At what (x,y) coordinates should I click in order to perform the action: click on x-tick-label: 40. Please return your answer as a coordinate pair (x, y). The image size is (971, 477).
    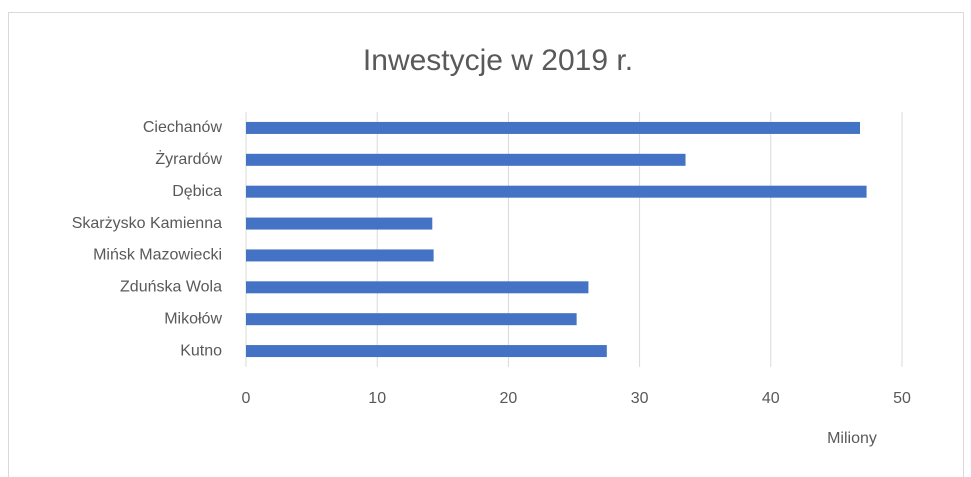
    Looking at the image, I should click on (771, 398).